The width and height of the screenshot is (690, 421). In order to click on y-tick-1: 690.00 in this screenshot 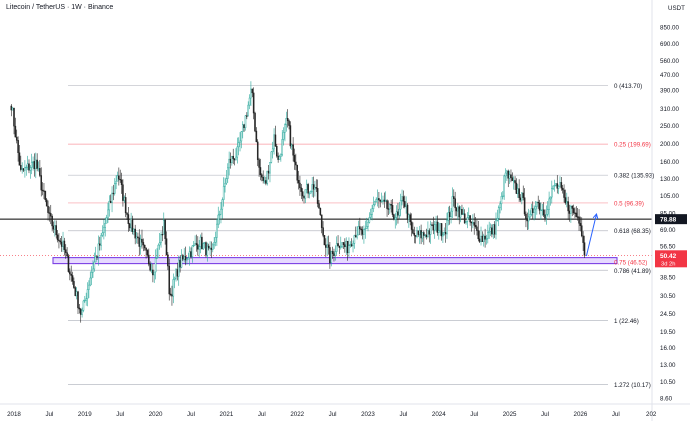, I will do `click(669, 44)`.